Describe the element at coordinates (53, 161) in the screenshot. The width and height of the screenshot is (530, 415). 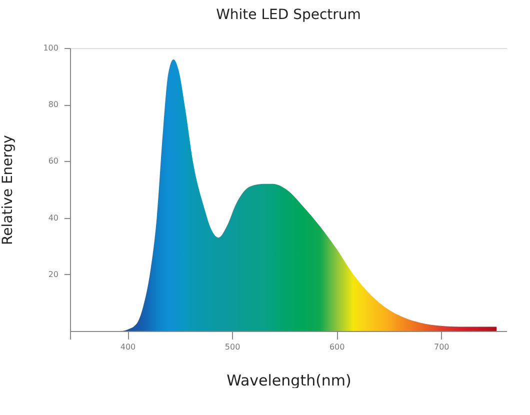
I see `y-tick-label: 60` at that location.